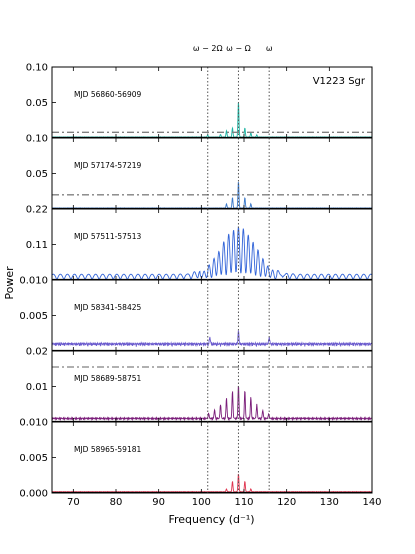  I want to click on panel-epoch-label: MJD 57174-57219, so click(107, 165).